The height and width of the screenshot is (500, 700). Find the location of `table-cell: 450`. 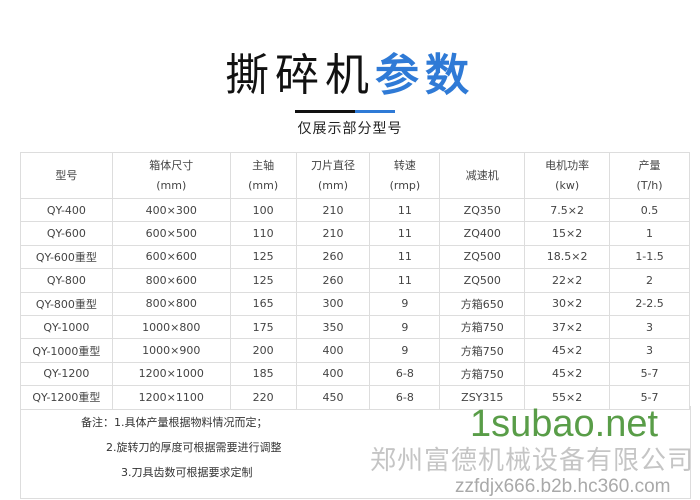

table-cell: 450 is located at coordinates (333, 397).